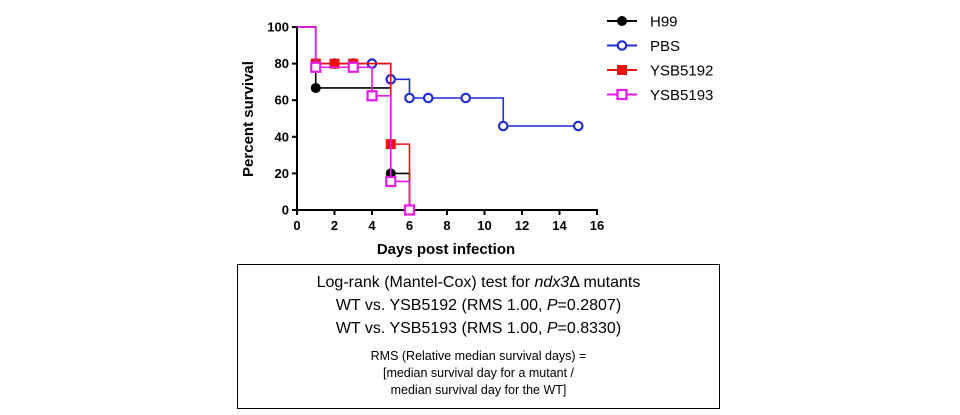 The image size is (960, 415). What do you see at coordinates (315, 87) in the screenshot?
I see `data-point-h99` at bounding box center [315, 87].